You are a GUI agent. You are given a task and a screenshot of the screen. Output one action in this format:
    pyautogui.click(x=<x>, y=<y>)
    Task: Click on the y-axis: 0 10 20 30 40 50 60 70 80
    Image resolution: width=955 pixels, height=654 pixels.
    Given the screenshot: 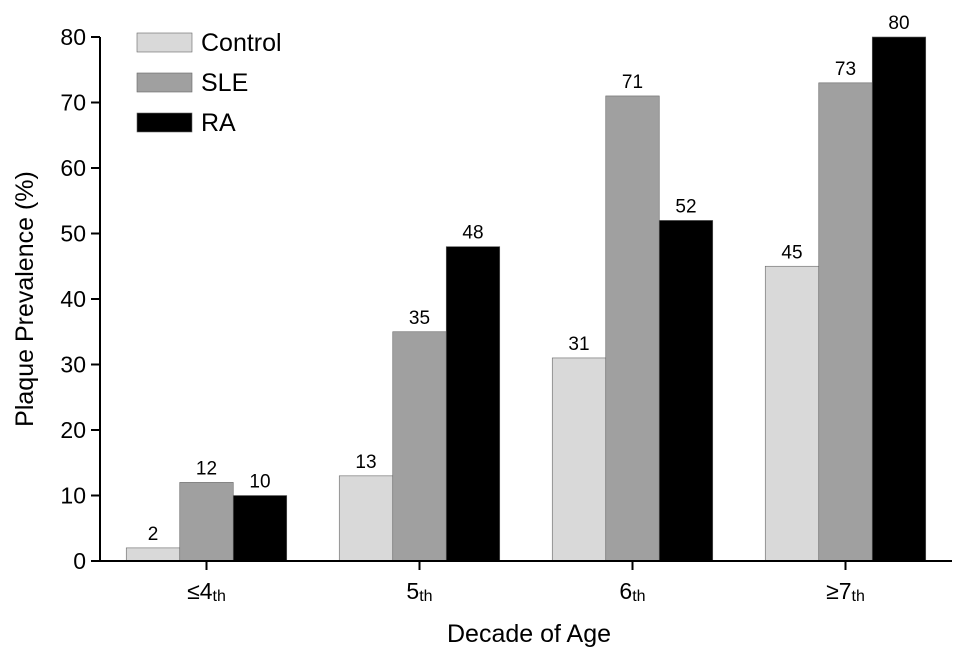 What is the action you would take?
    pyautogui.click(x=80, y=299)
    